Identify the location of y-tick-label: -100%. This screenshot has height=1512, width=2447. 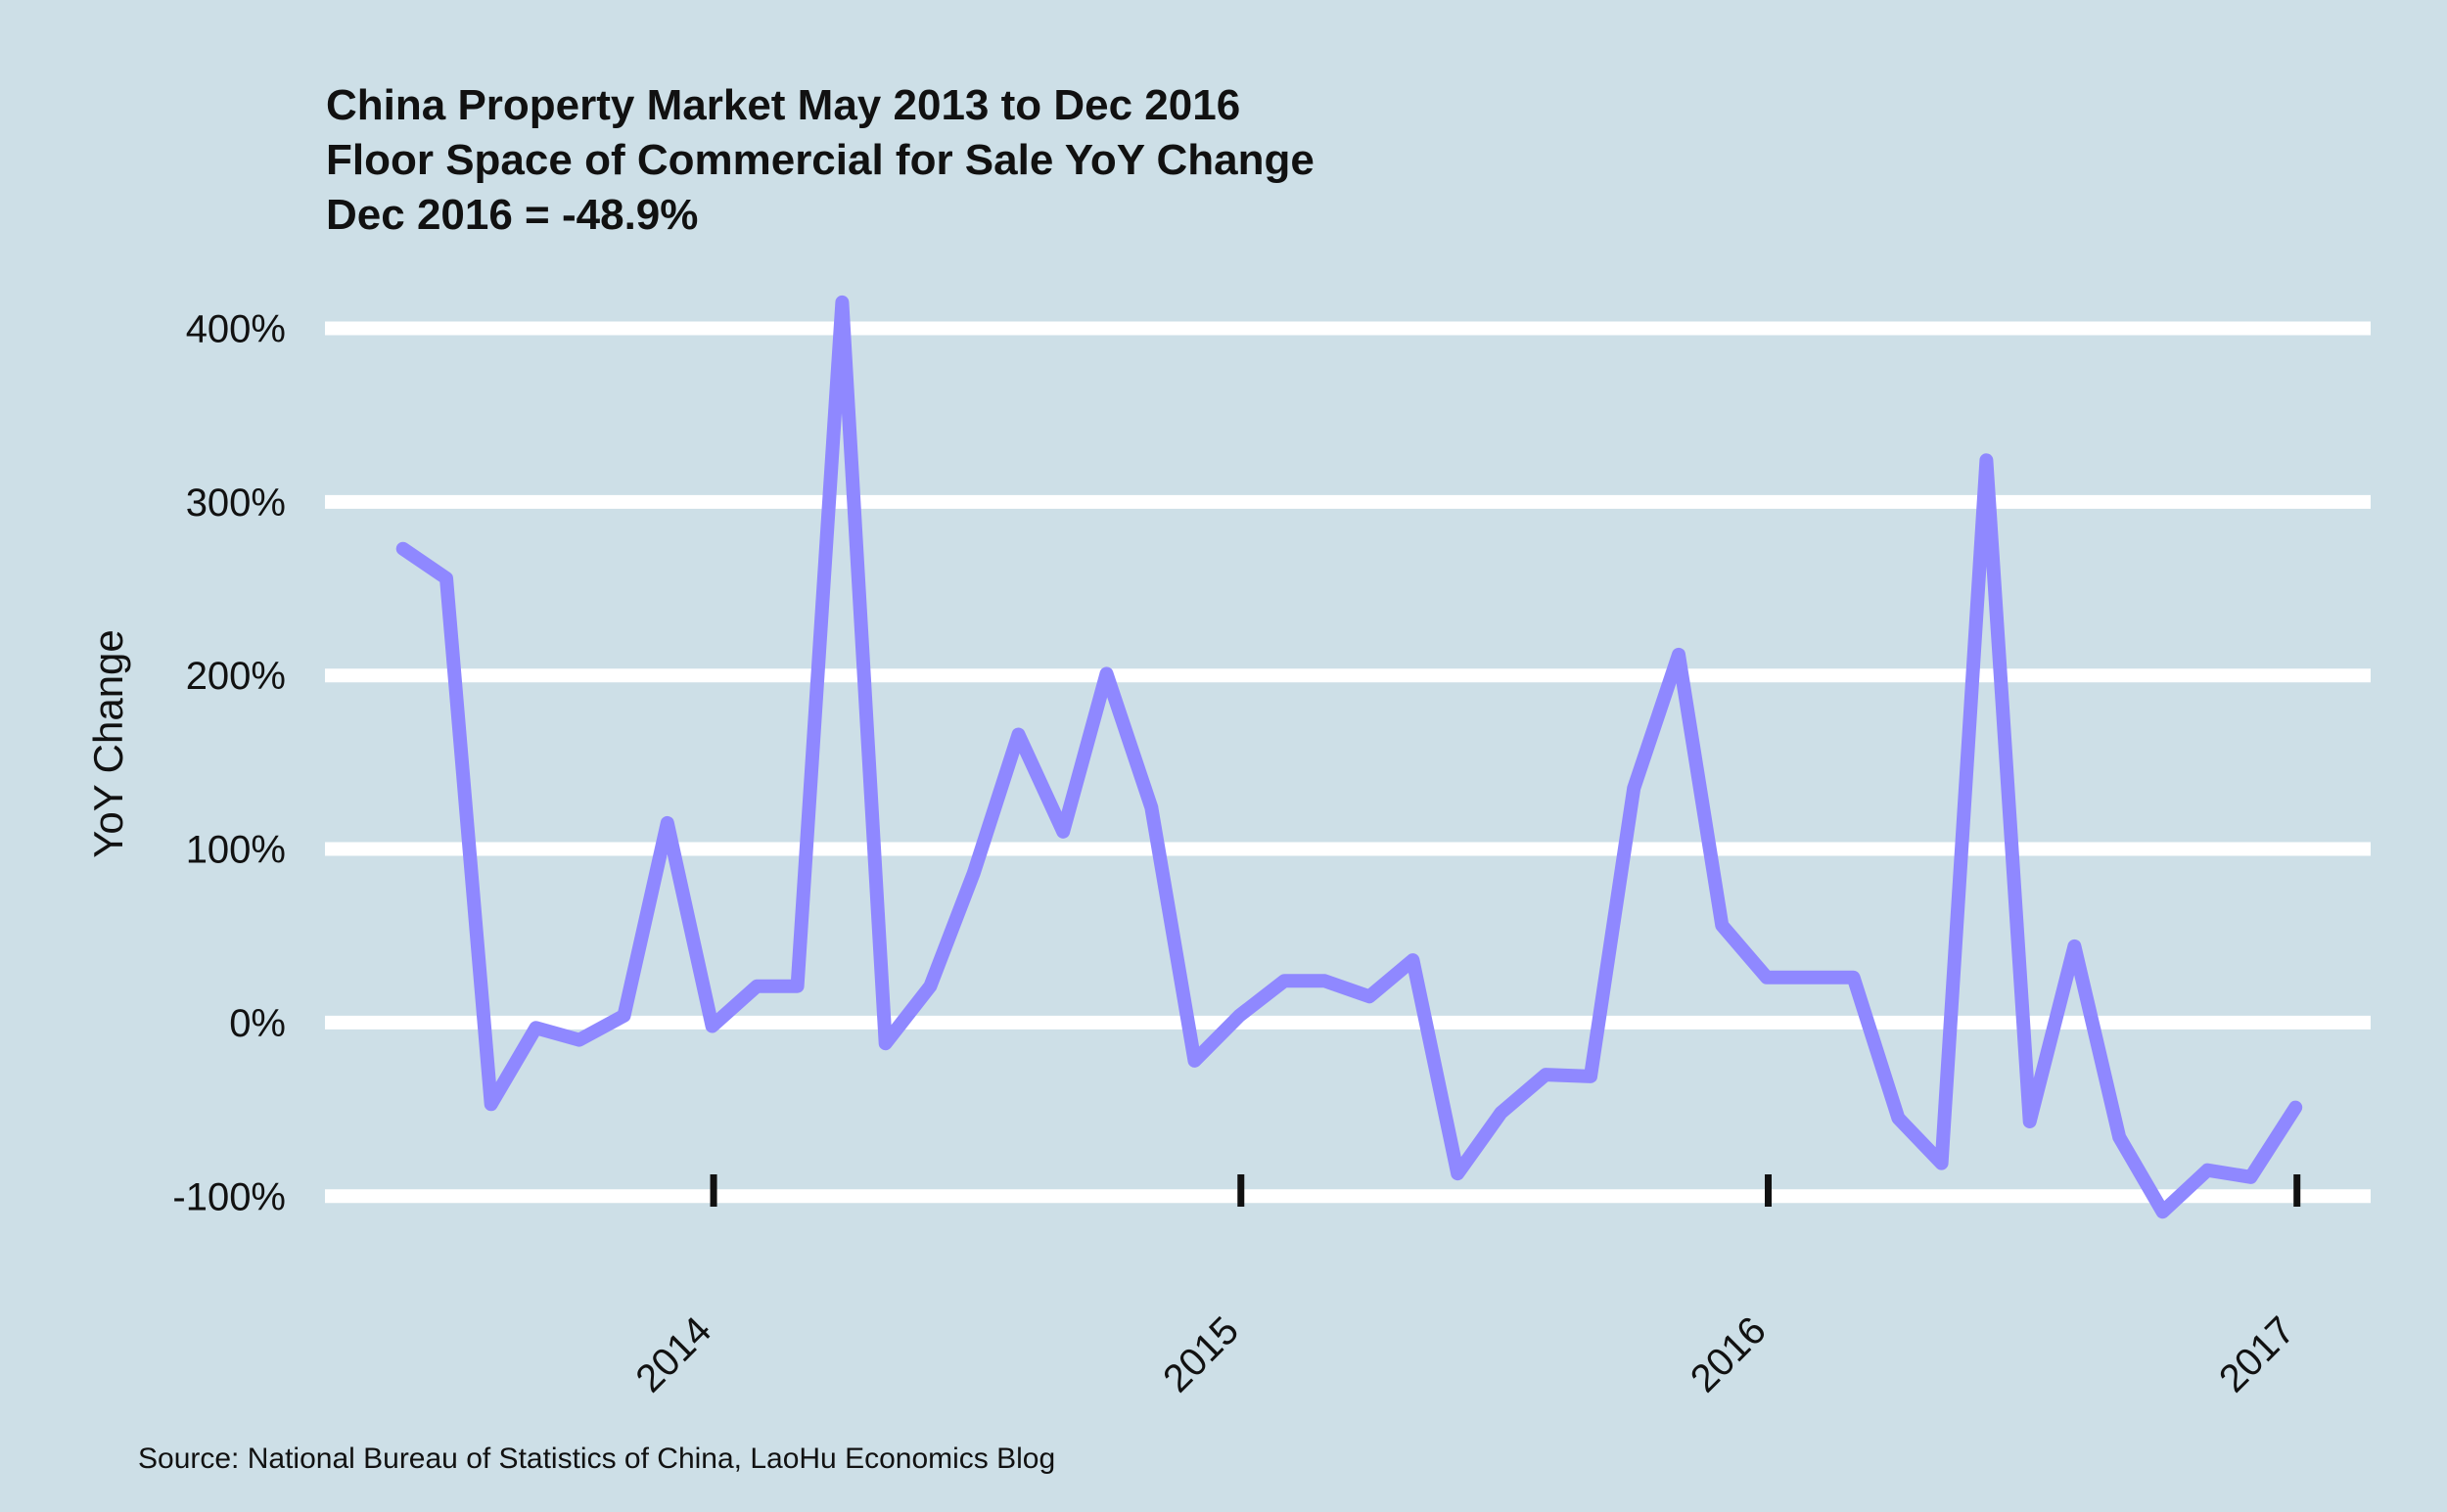
(229, 1196).